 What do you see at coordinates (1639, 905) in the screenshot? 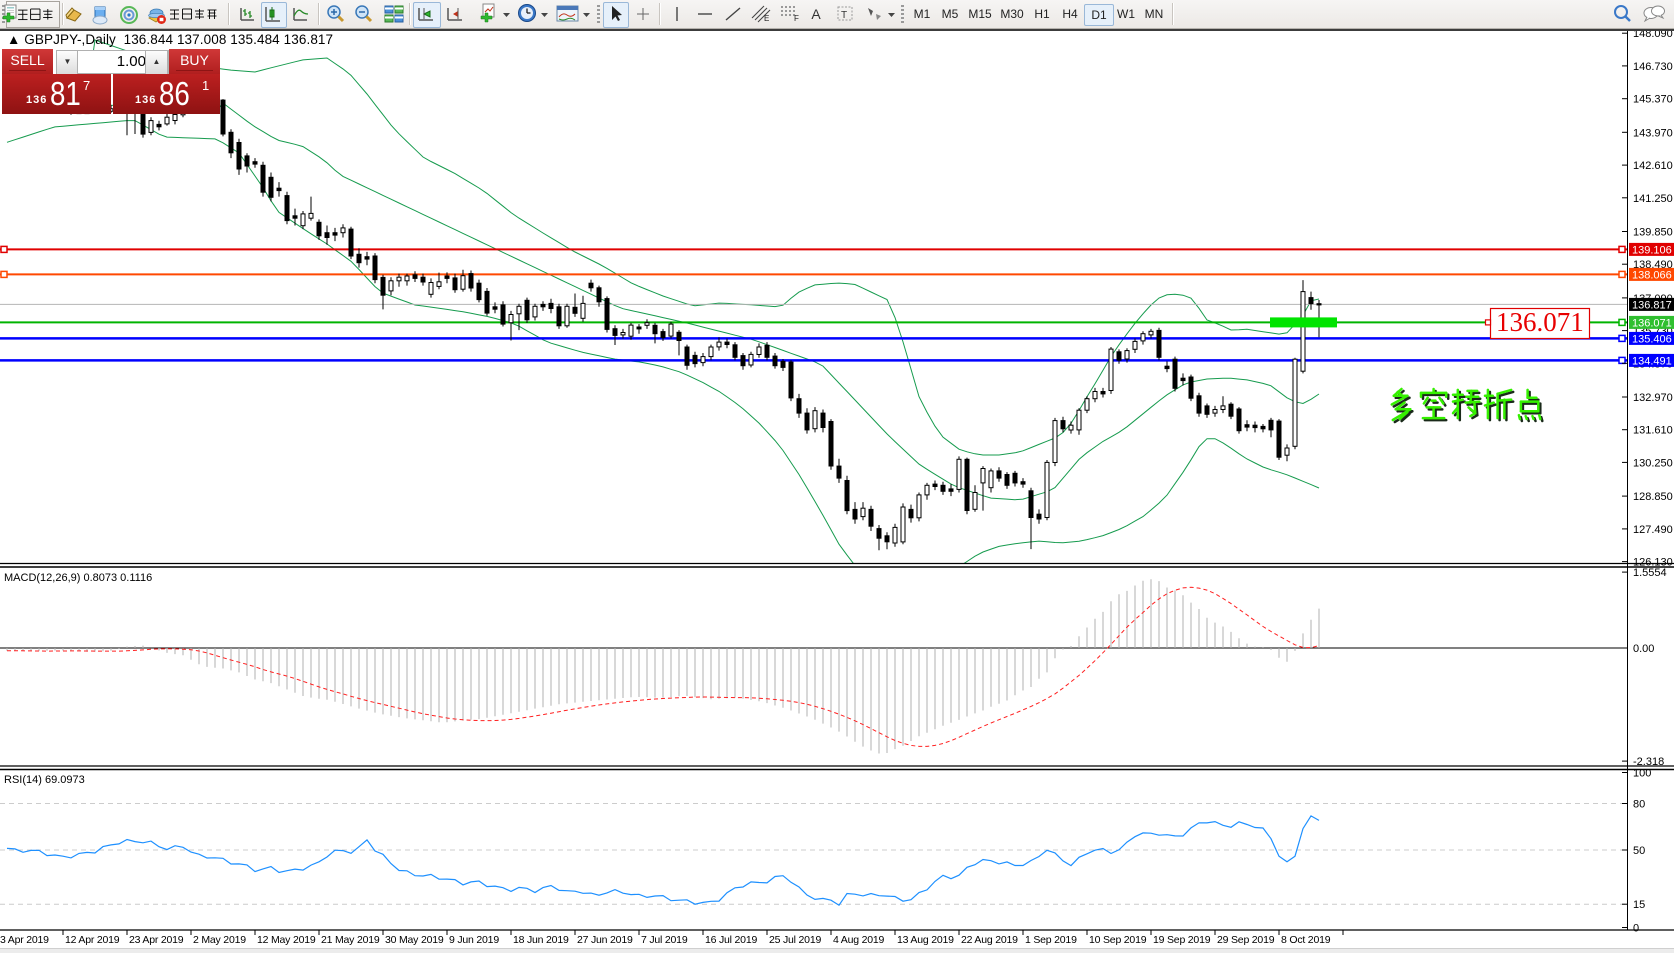
I see `svg-text: 15` at bounding box center [1639, 905].